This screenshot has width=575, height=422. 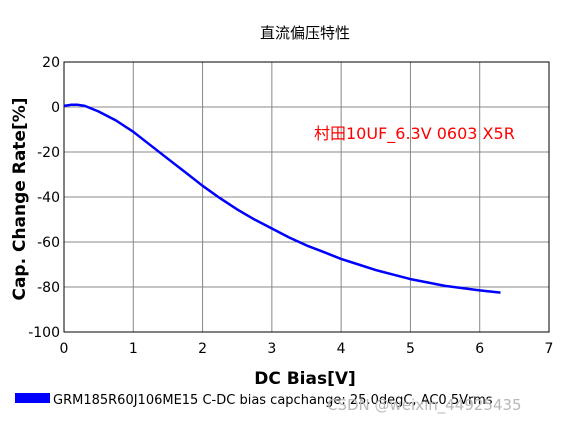 What do you see at coordinates (479, 349) in the screenshot?
I see `x-tick-label: 6` at bounding box center [479, 349].